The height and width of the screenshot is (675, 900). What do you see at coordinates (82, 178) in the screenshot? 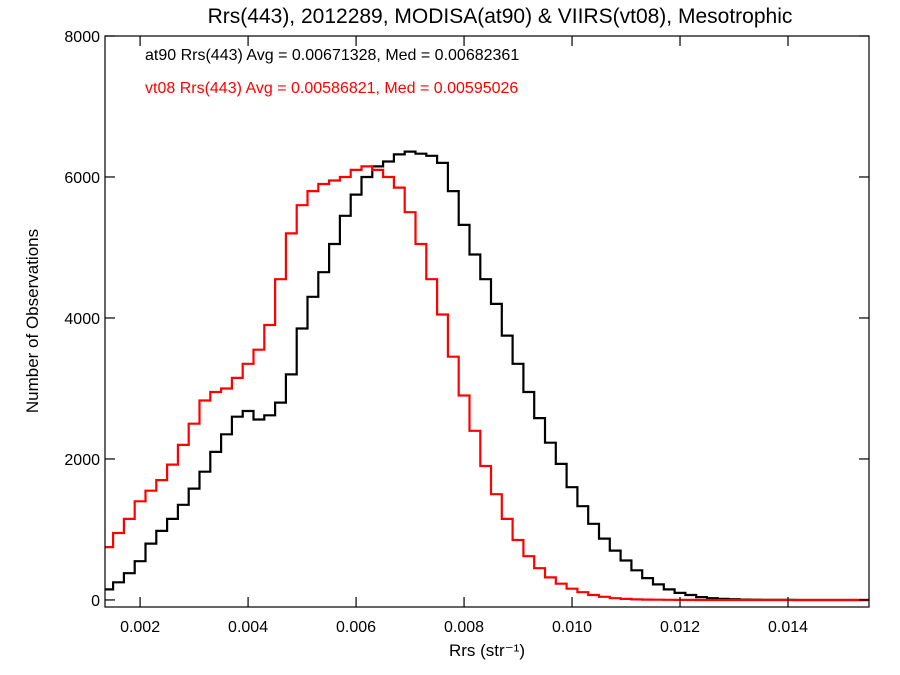
I see `y-tick-label: 6000` at bounding box center [82, 178].